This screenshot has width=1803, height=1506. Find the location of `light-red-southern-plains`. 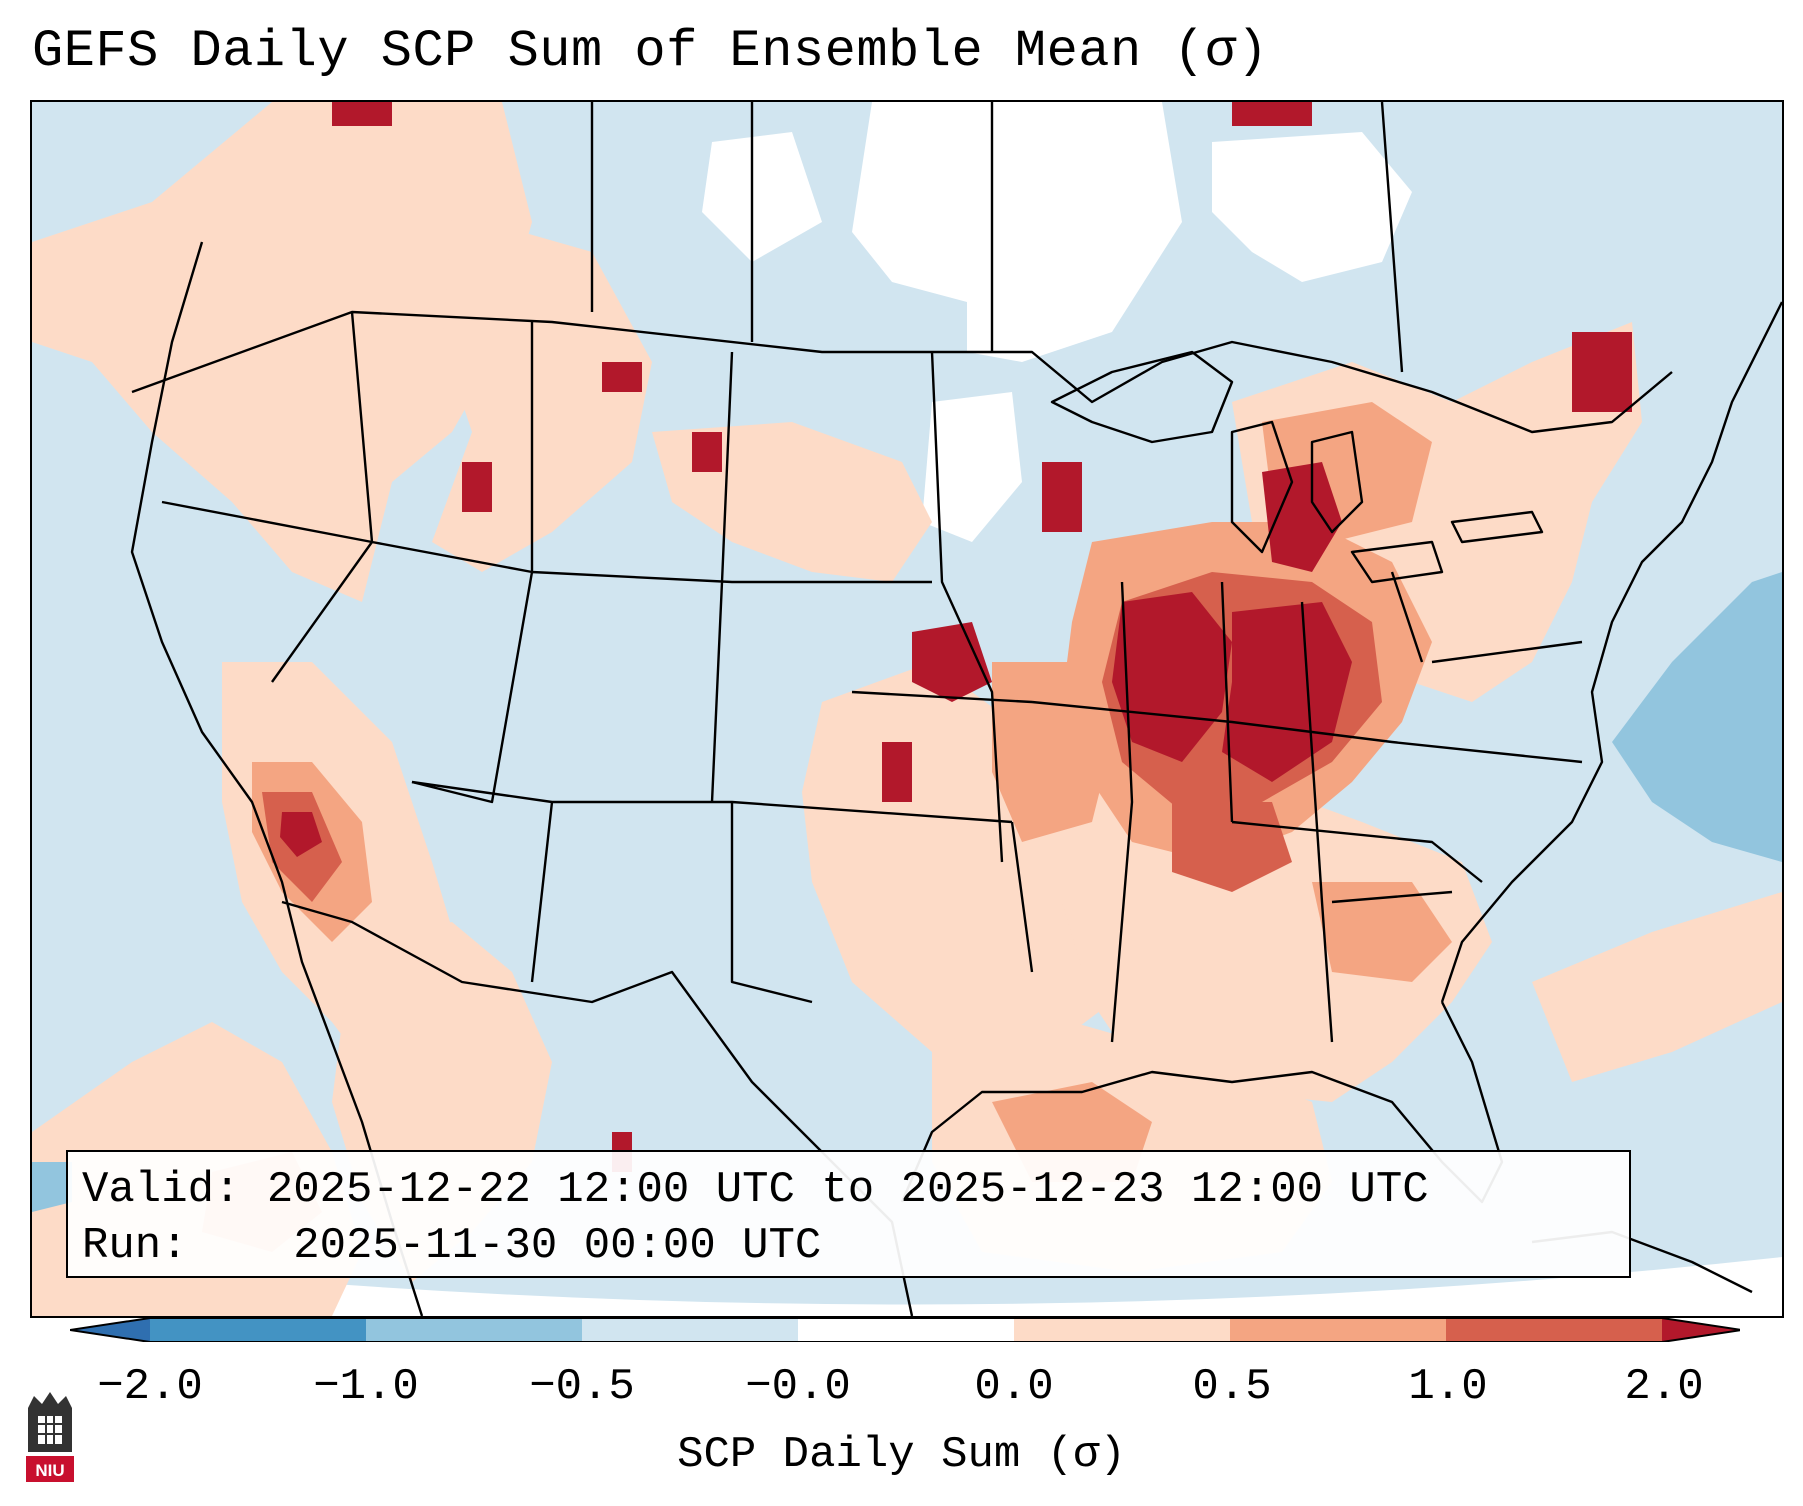

light-red-southern-plains is located at coordinates (957, 862).